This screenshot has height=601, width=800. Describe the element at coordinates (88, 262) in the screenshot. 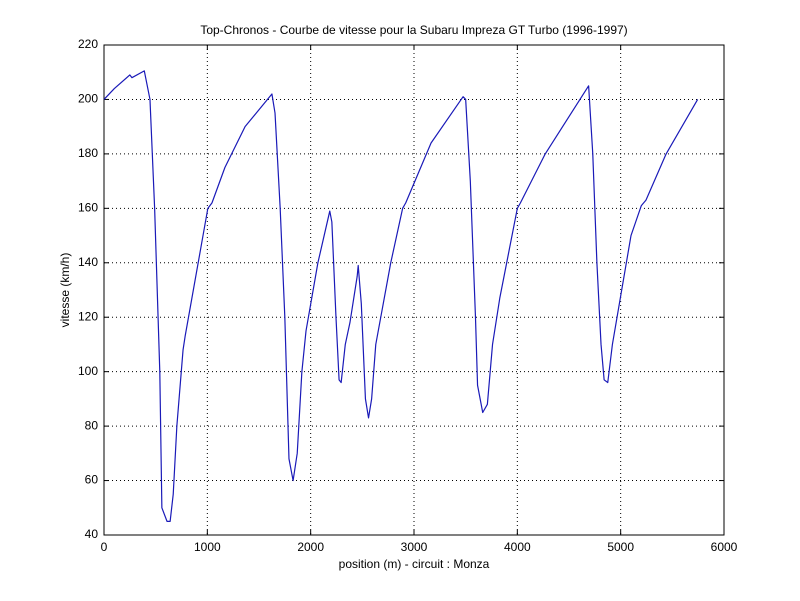

I see `y-tick-label: 140` at that location.